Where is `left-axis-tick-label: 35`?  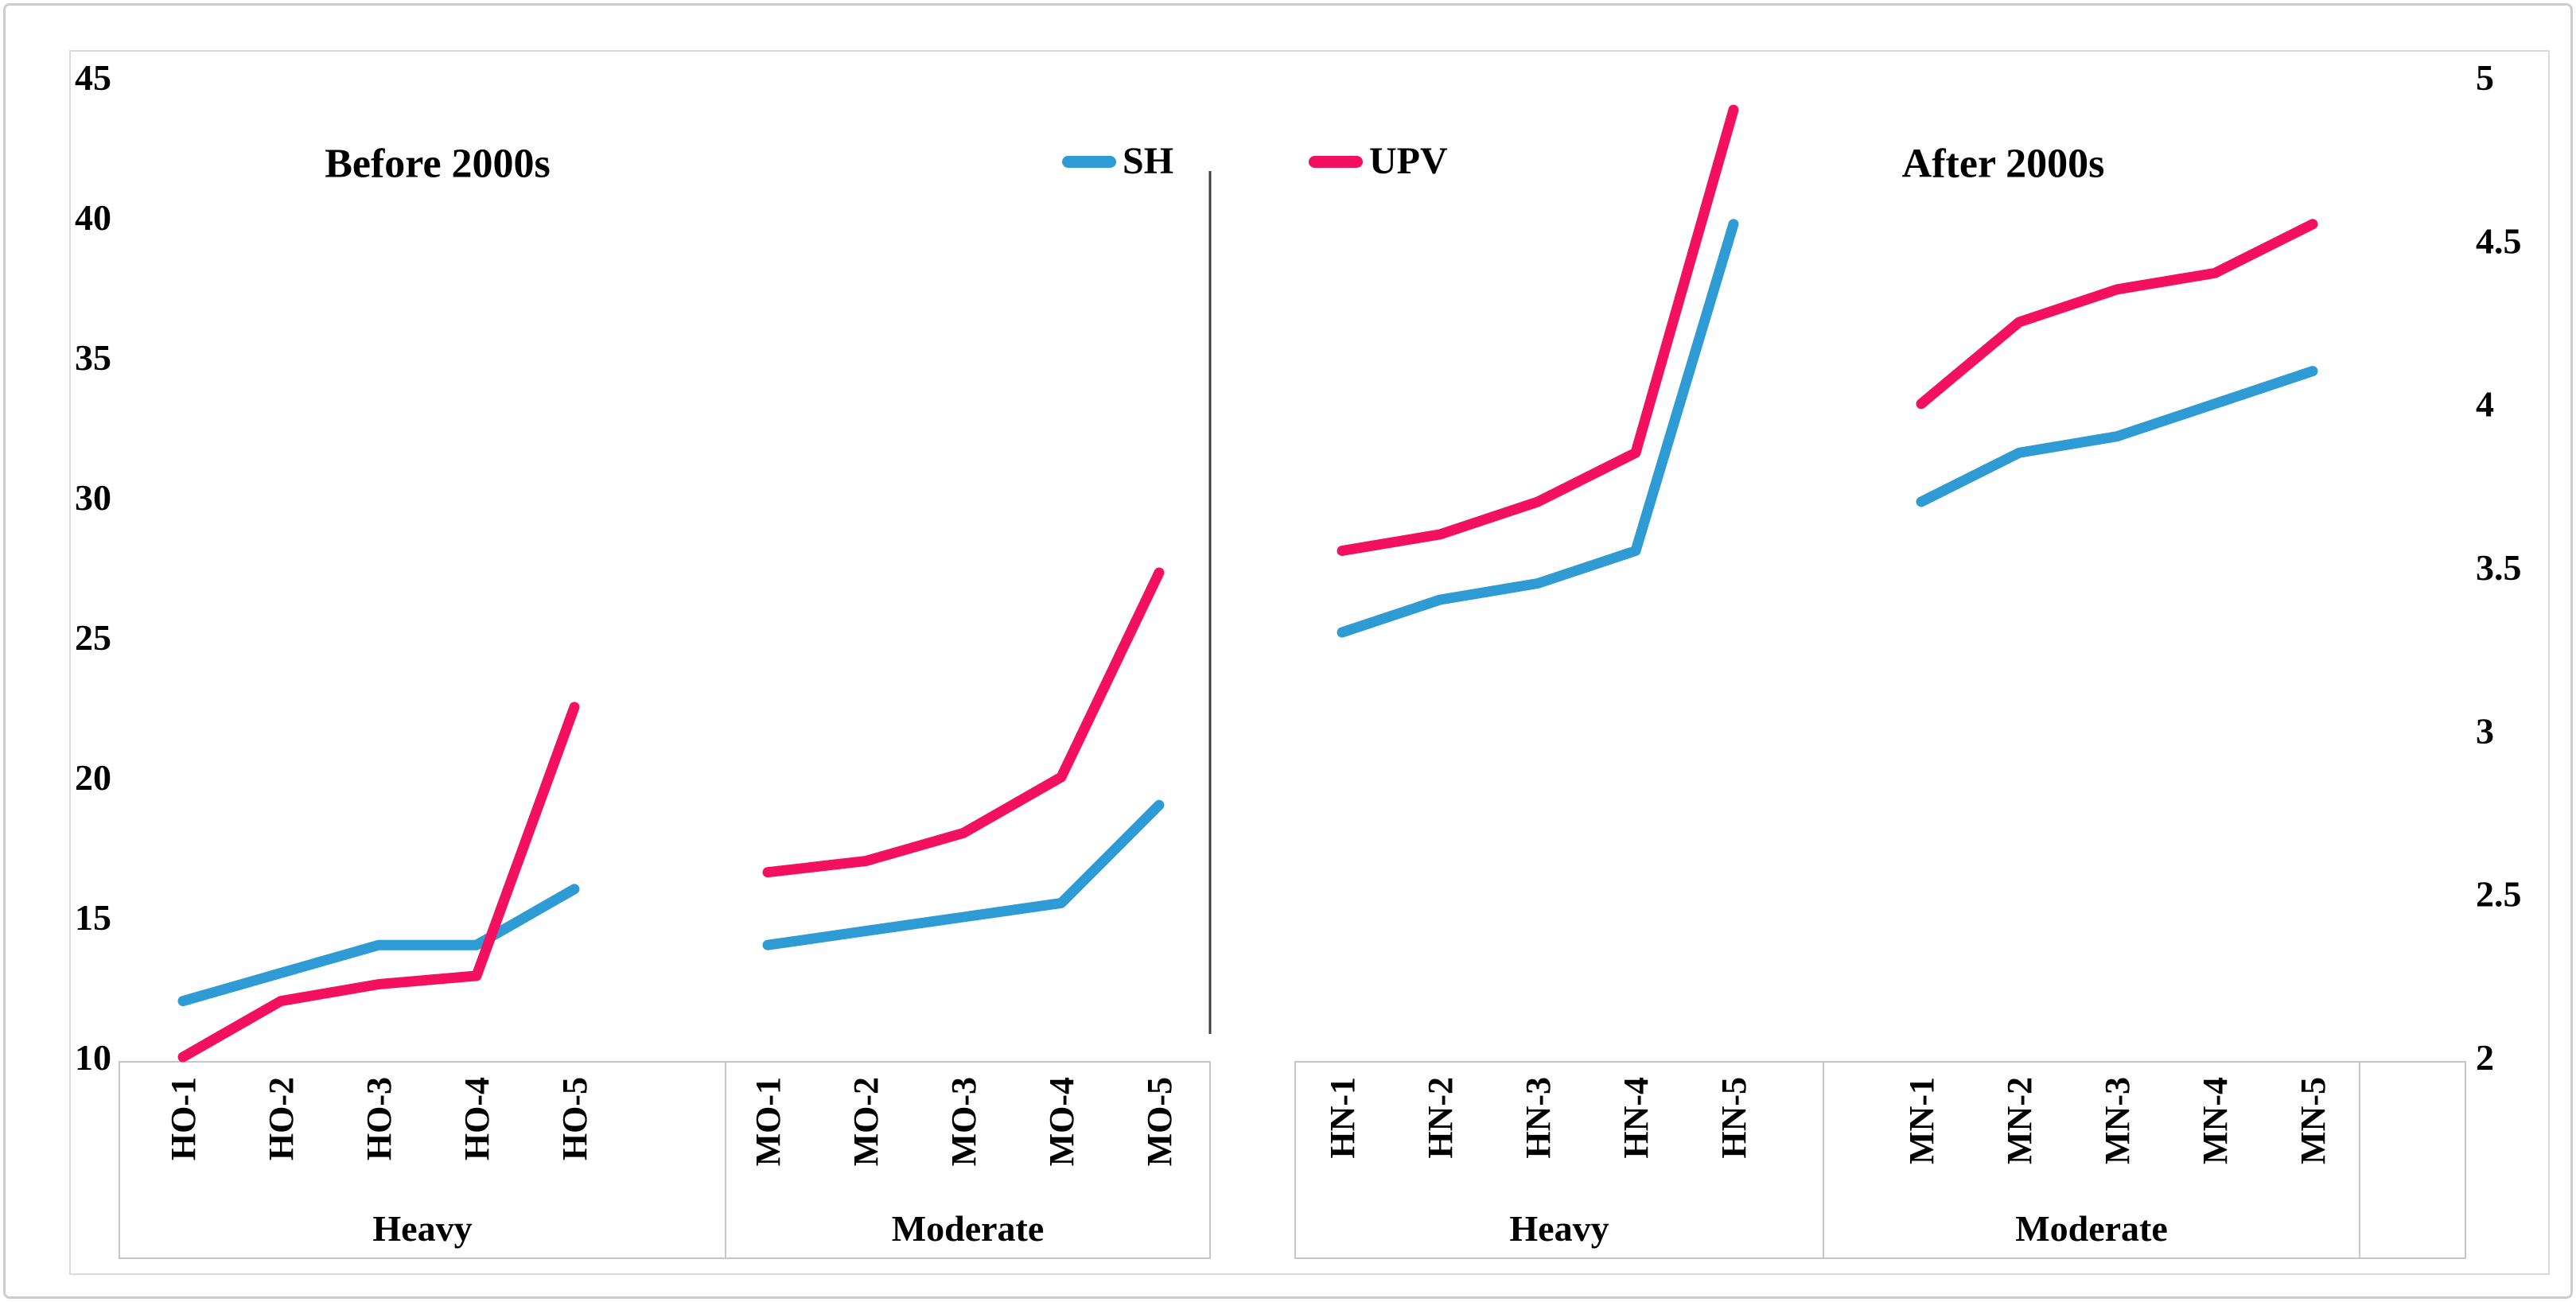
left-axis-tick-label: 35 is located at coordinates (93, 357).